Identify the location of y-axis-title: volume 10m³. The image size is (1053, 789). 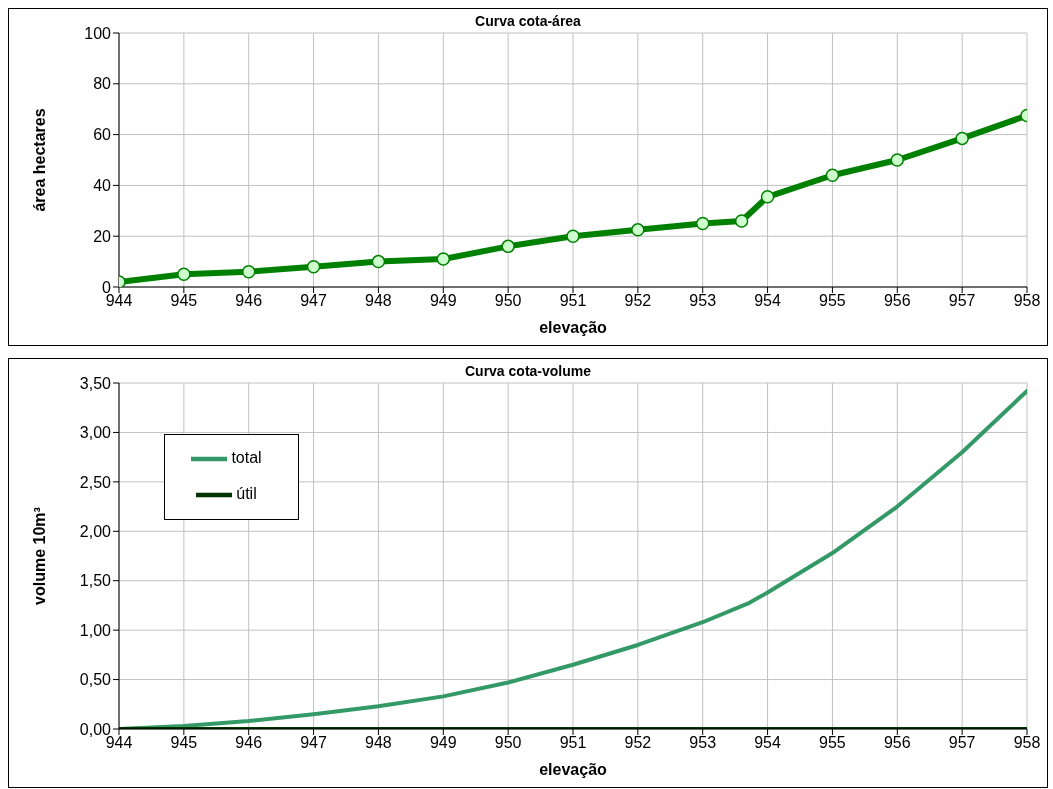
(39, 556).